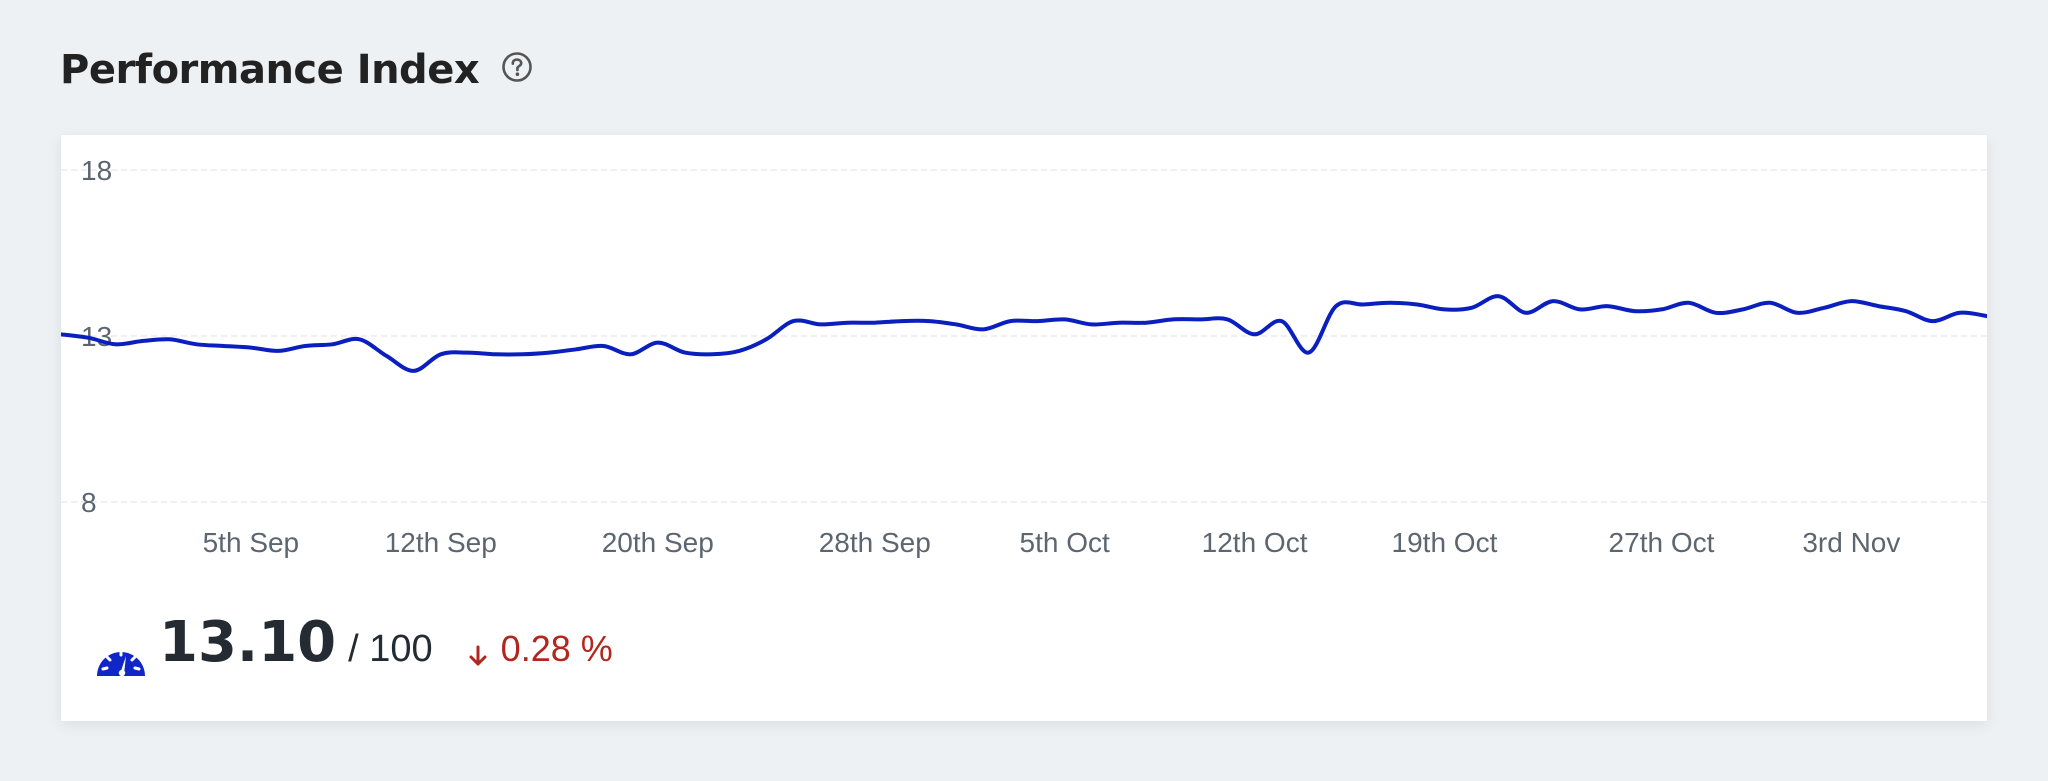  What do you see at coordinates (658, 542) in the screenshot?
I see `x-tick-label: 20th Sep` at bounding box center [658, 542].